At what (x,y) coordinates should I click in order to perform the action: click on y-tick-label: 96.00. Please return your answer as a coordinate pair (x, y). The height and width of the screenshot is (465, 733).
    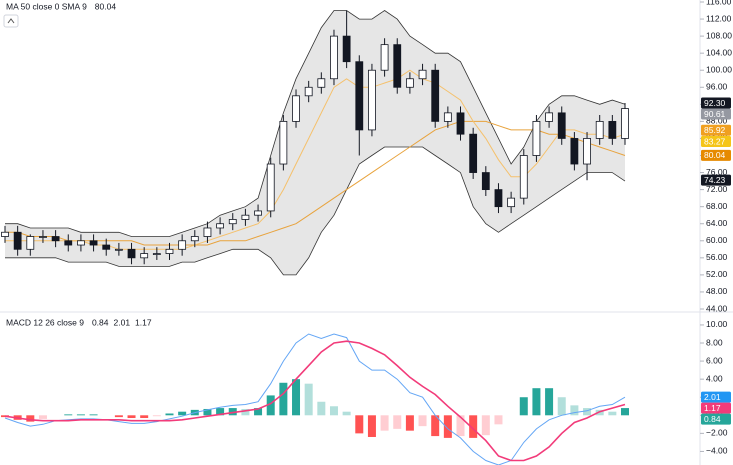
    Looking at the image, I should click on (717, 87).